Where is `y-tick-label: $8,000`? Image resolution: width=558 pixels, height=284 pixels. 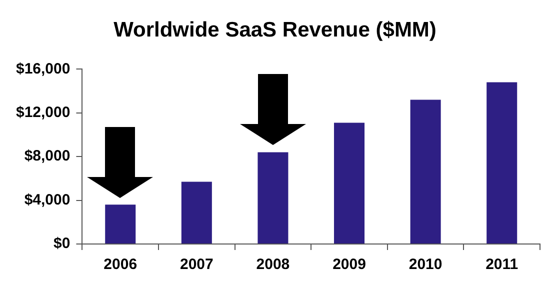
y-tick-label: $8,000 is located at coordinates (47, 156).